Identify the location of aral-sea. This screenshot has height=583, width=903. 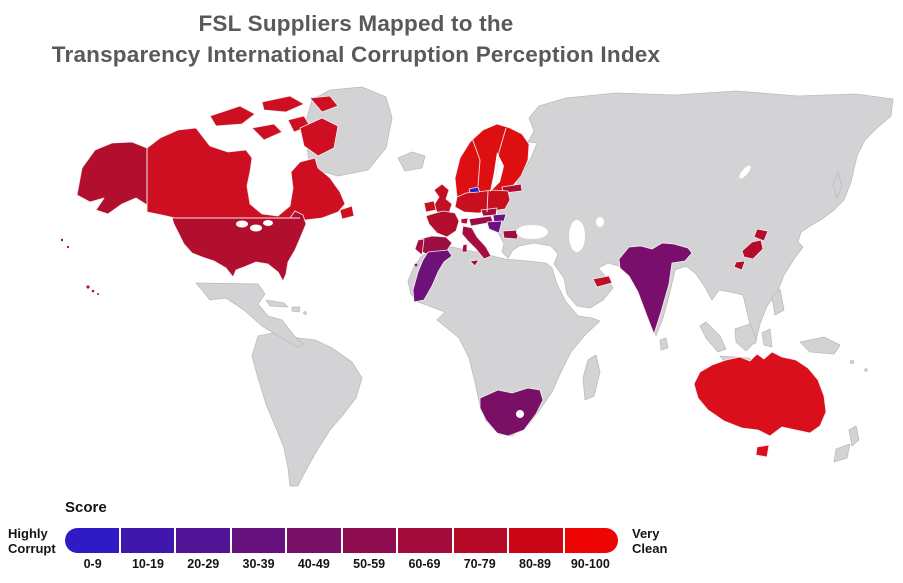
(600, 222).